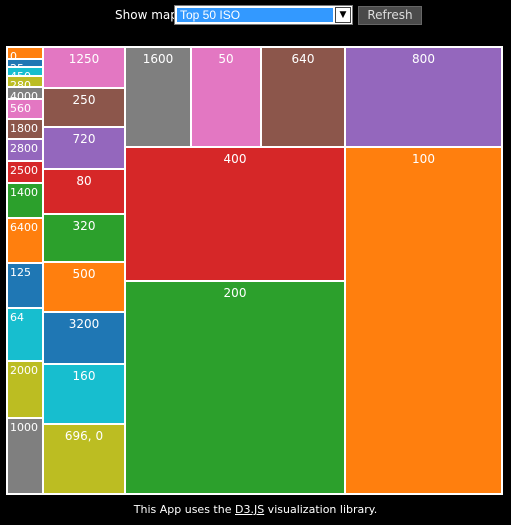  What do you see at coordinates (303, 97) in the screenshot?
I see `treemap-cell-640: 640` at bounding box center [303, 97].